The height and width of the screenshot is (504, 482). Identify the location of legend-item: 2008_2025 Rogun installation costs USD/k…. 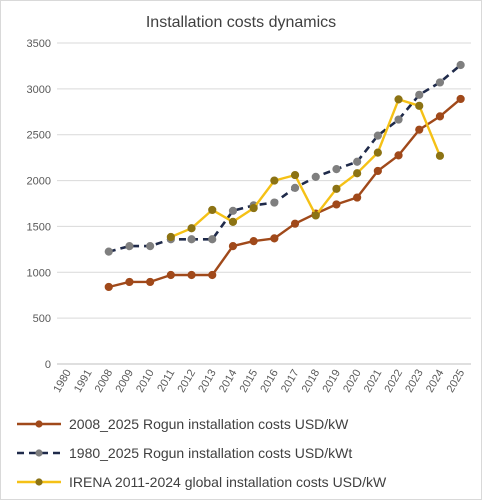
(183, 424).